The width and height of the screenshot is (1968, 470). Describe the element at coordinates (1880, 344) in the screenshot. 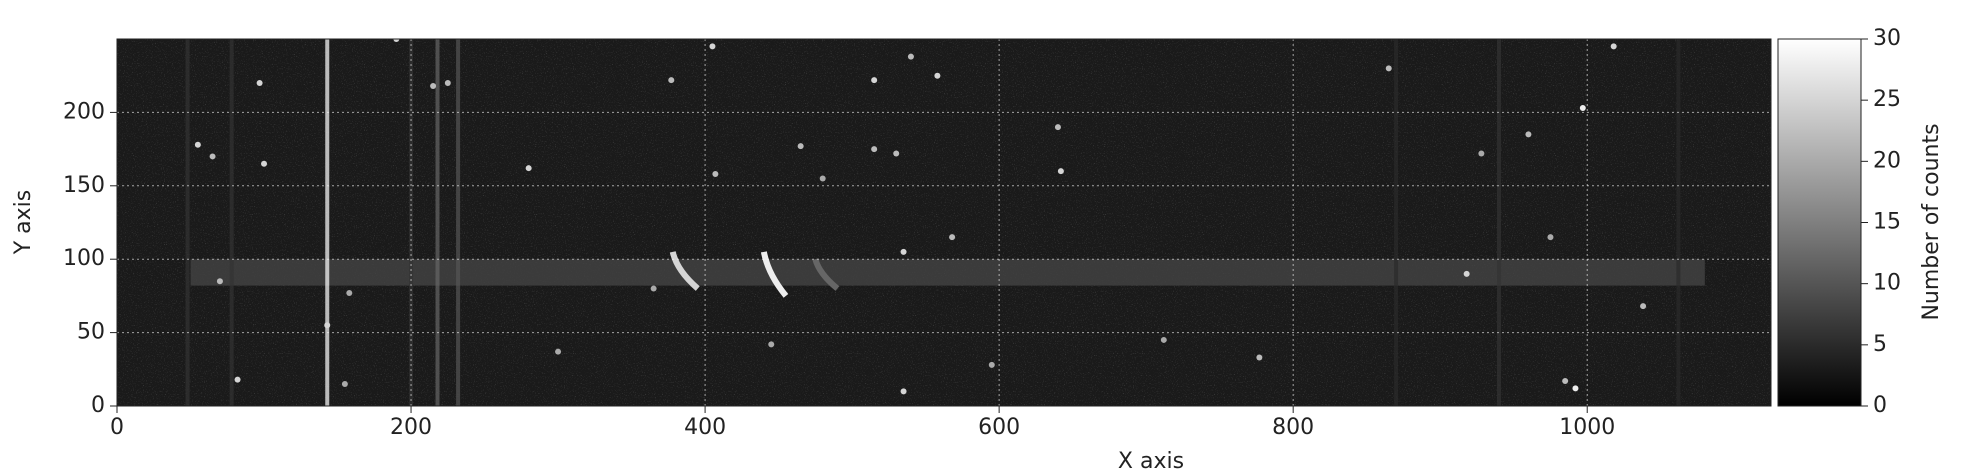

I see `colorbar-tick-label: 5` at that location.